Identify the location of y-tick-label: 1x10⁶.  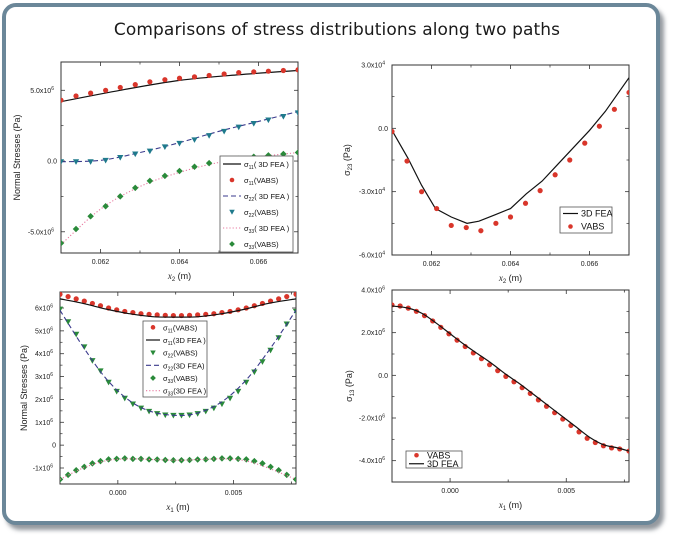
(44, 422).